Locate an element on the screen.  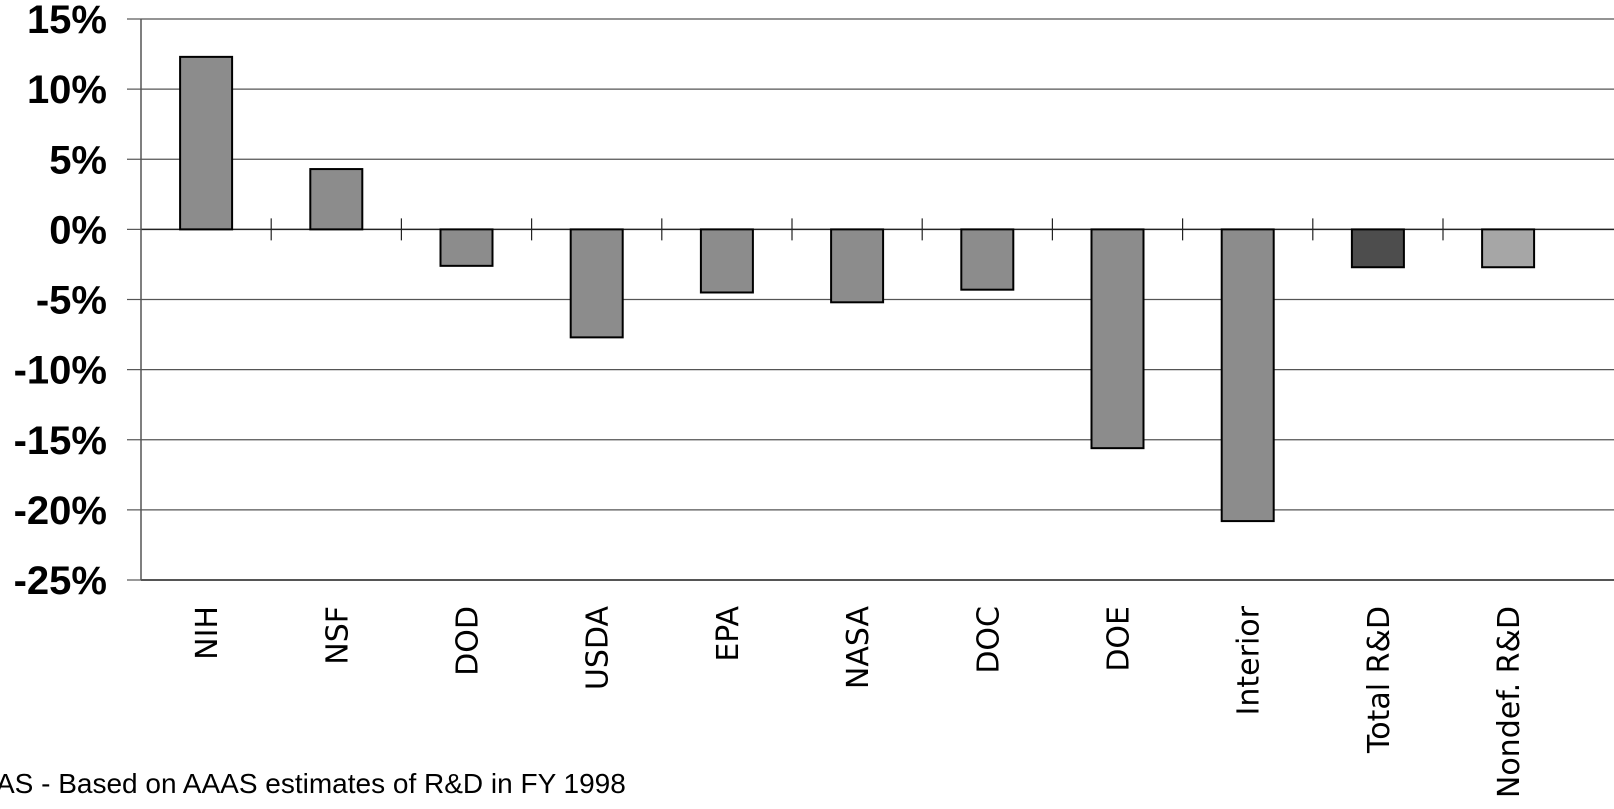
x-tick-label: DOD is located at coordinates (468, 641).